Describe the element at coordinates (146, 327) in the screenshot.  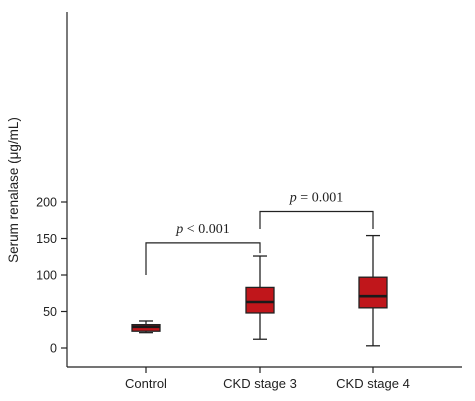
I see `box-control` at that location.